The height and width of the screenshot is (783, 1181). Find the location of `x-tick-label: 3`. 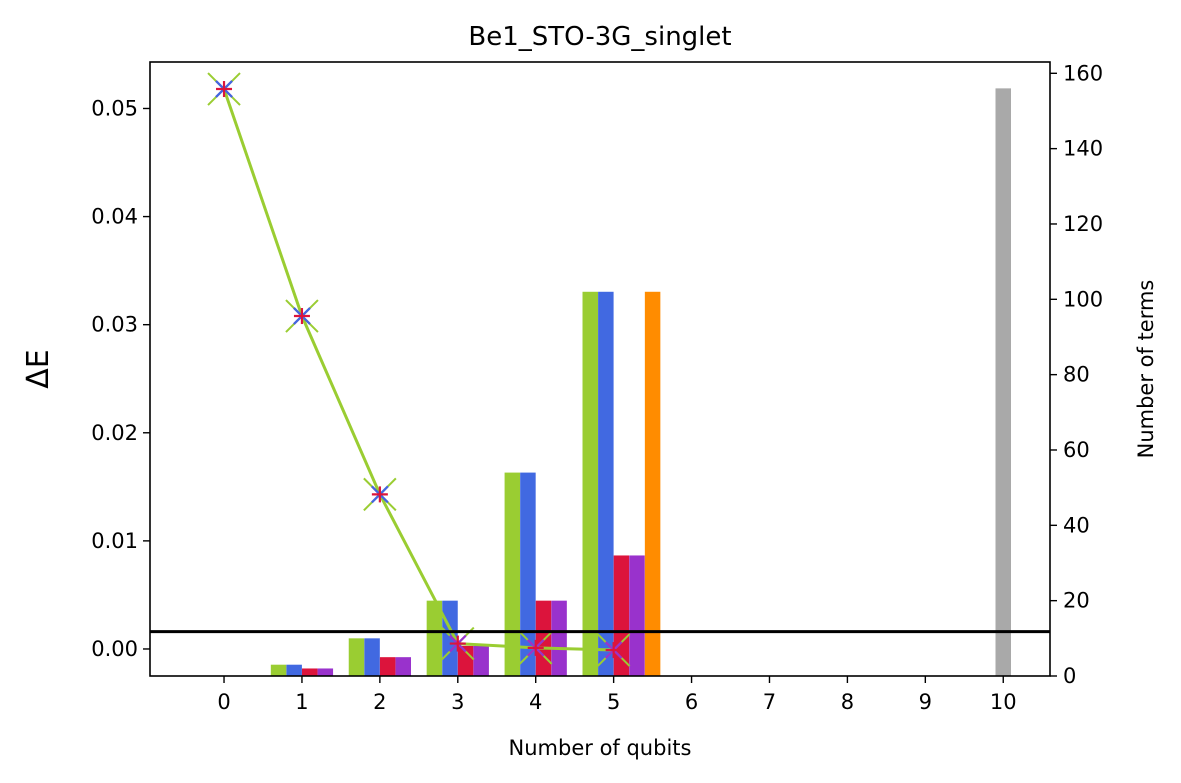

x-tick-label: 3 is located at coordinates (457, 702).